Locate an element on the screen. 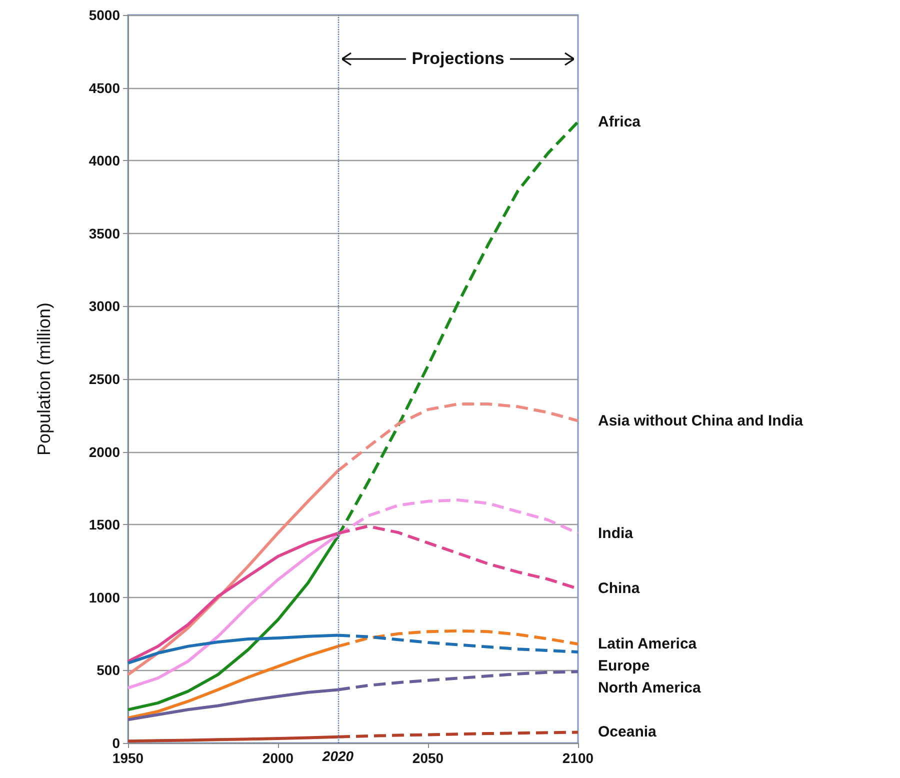  series-label: North America is located at coordinates (650, 687).